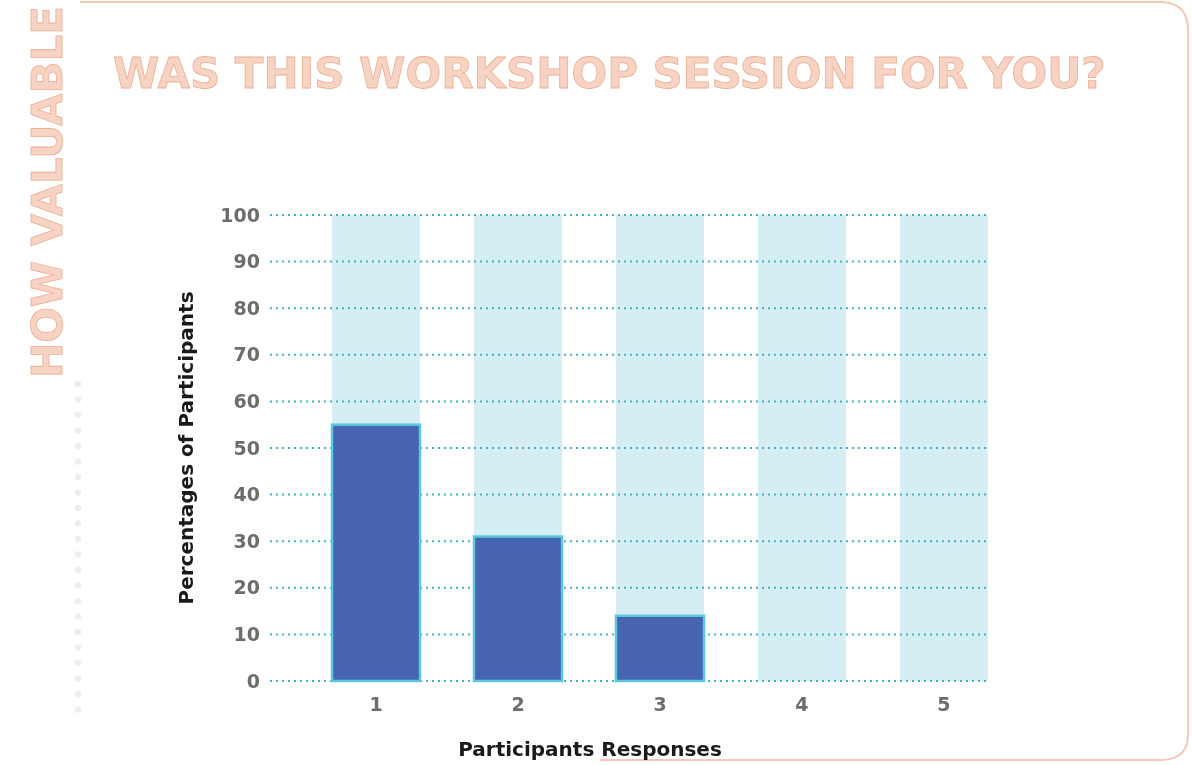 The image size is (1192, 765). I want to click on y-tick-label: 20, so click(246, 587).